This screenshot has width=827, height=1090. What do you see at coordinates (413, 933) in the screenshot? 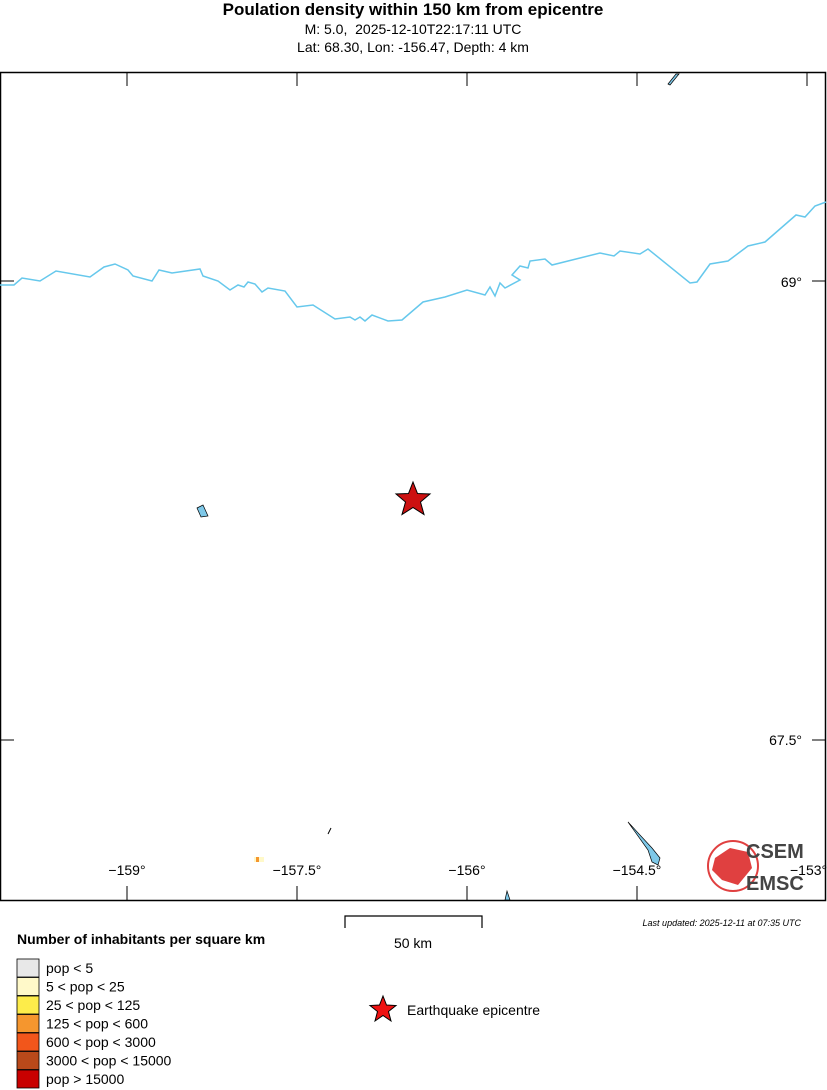
I see `scale-bar: 50 km` at bounding box center [413, 933].